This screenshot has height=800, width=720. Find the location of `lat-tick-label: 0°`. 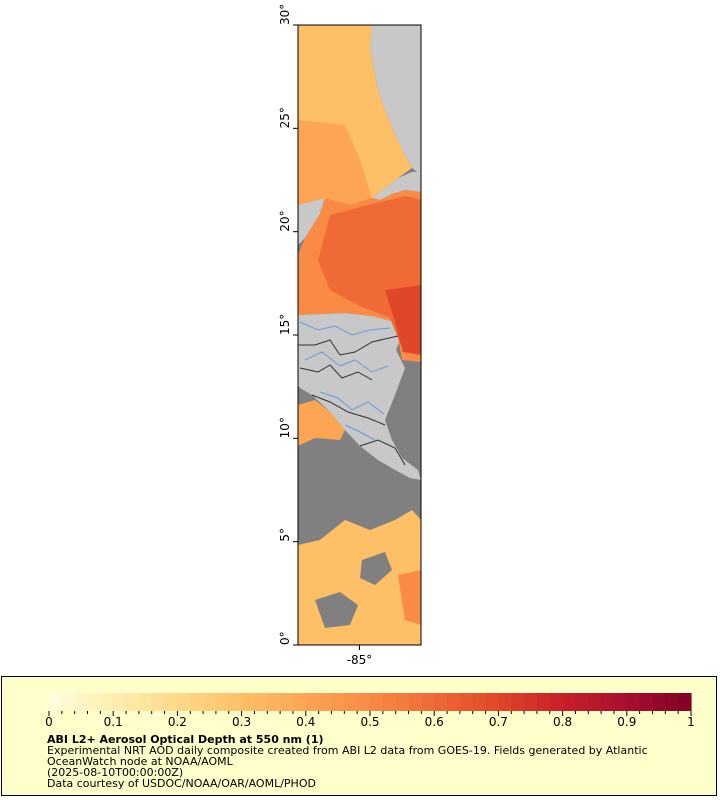

lat-tick-label: 0° is located at coordinates (285, 638).